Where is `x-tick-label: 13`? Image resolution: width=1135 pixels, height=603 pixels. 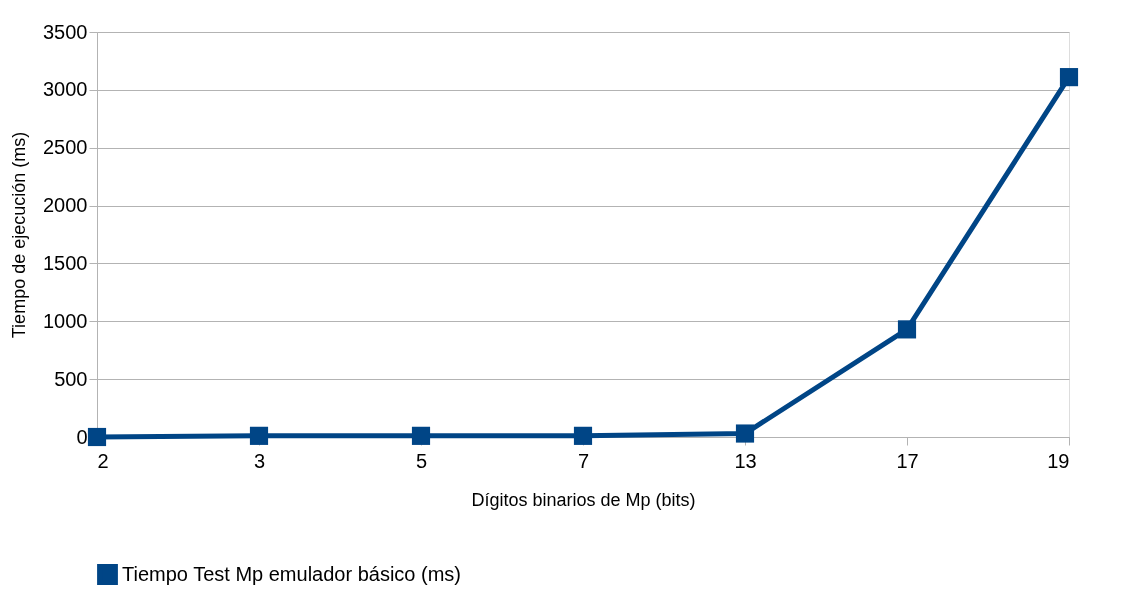 x-tick-label: 13 is located at coordinates (745, 460).